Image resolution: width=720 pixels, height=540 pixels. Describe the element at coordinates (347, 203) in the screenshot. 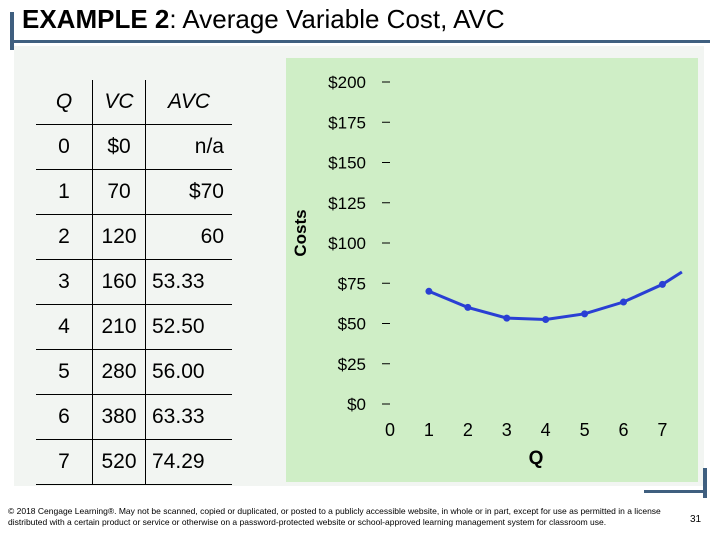

I see `y-tick-label: $125` at that location.